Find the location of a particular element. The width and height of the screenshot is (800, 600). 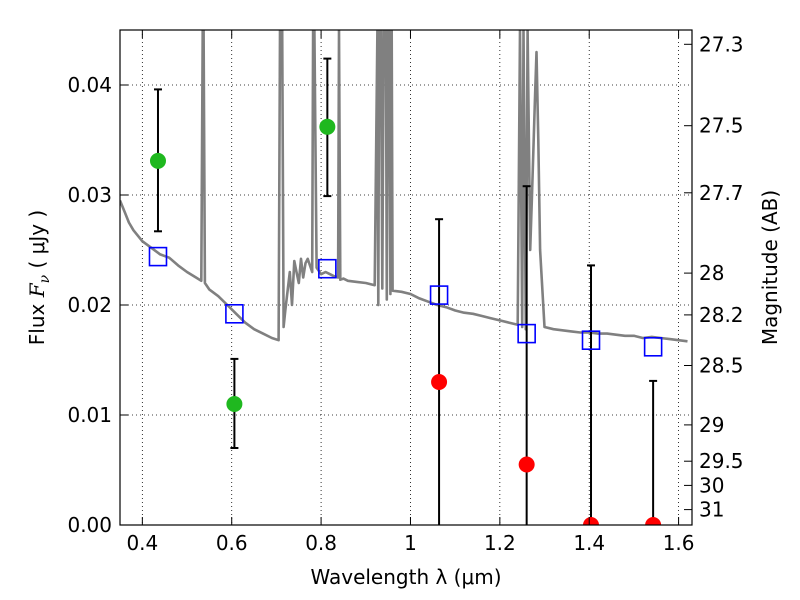

x-tick-label: 0.6 is located at coordinates (232, 543).